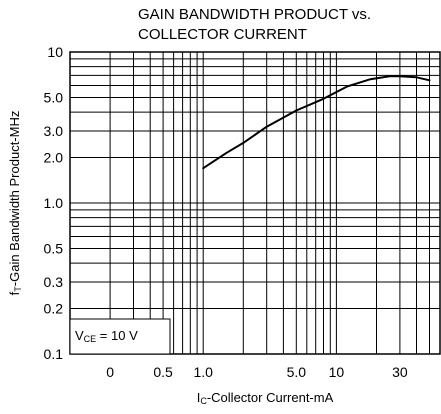 Image resolution: width=441 pixels, height=414 pixels. Describe the element at coordinates (55, 52) in the screenshot. I see `y-tick-label-0: 10` at that location.